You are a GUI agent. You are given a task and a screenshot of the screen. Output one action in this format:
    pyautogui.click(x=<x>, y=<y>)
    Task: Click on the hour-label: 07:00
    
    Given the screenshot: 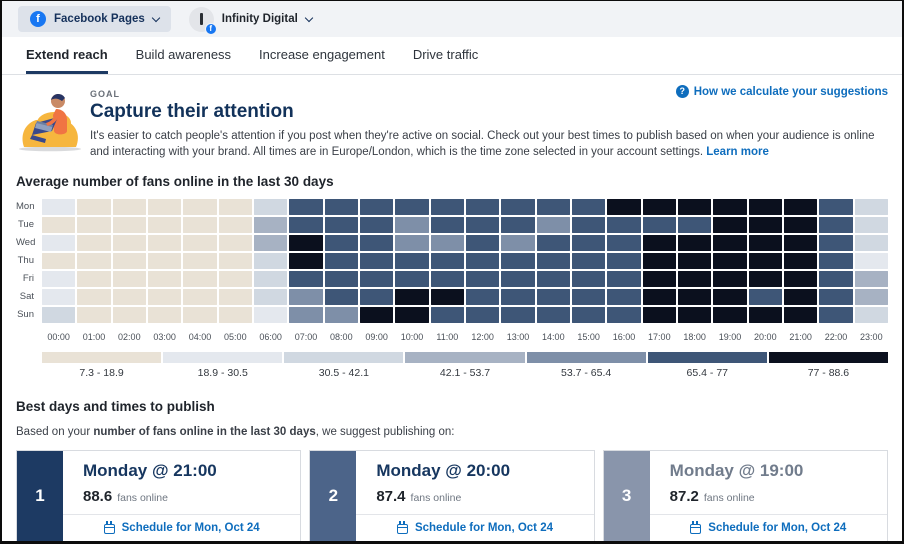 What is the action you would take?
    pyautogui.click(x=306, y=337)
    